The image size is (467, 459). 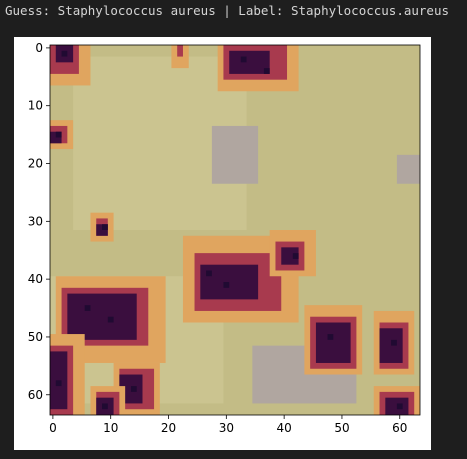 I want to click on x-tick-label: 40, so click(x=284, y=428).